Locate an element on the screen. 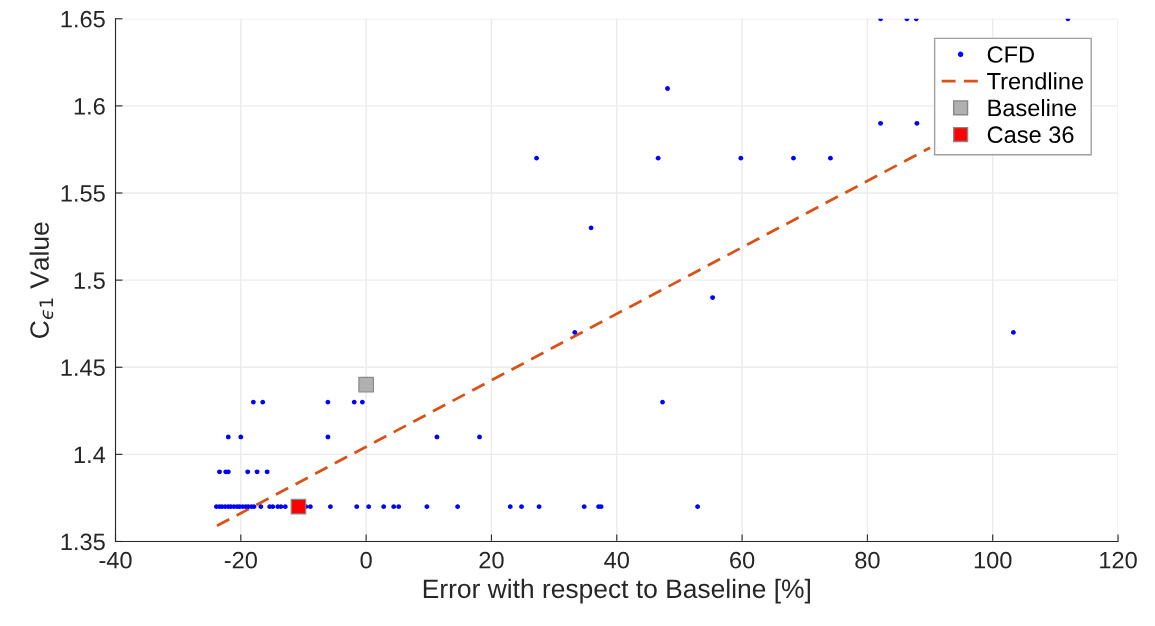 This screenshot has width=1155, height=626. y-tick-label: 1.4 is located at coordinates (90, 454).